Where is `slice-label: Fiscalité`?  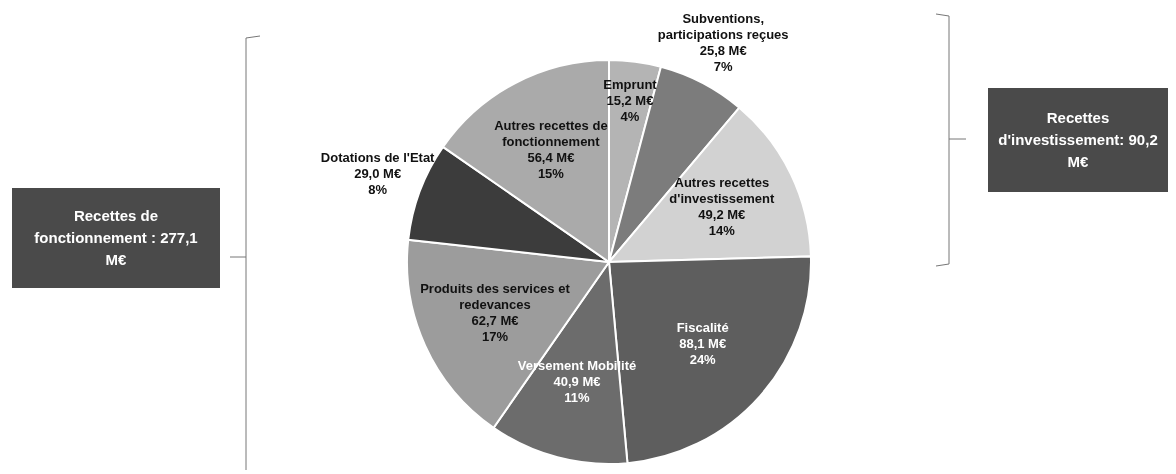 slice-label: Fiscalité is located at coordinates (702, 328).